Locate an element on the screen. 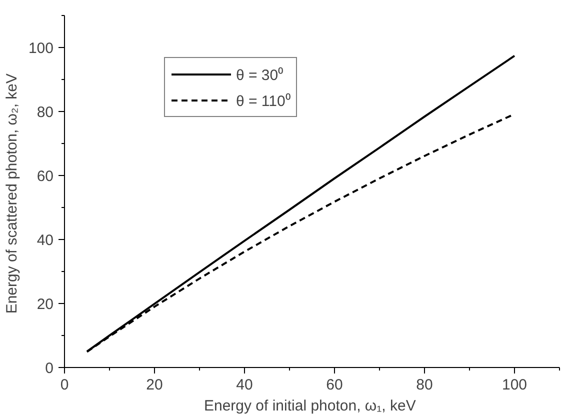 This screenshot has height=417, width=564. y-tick-label: 20 is located at coordinates (45, 304).